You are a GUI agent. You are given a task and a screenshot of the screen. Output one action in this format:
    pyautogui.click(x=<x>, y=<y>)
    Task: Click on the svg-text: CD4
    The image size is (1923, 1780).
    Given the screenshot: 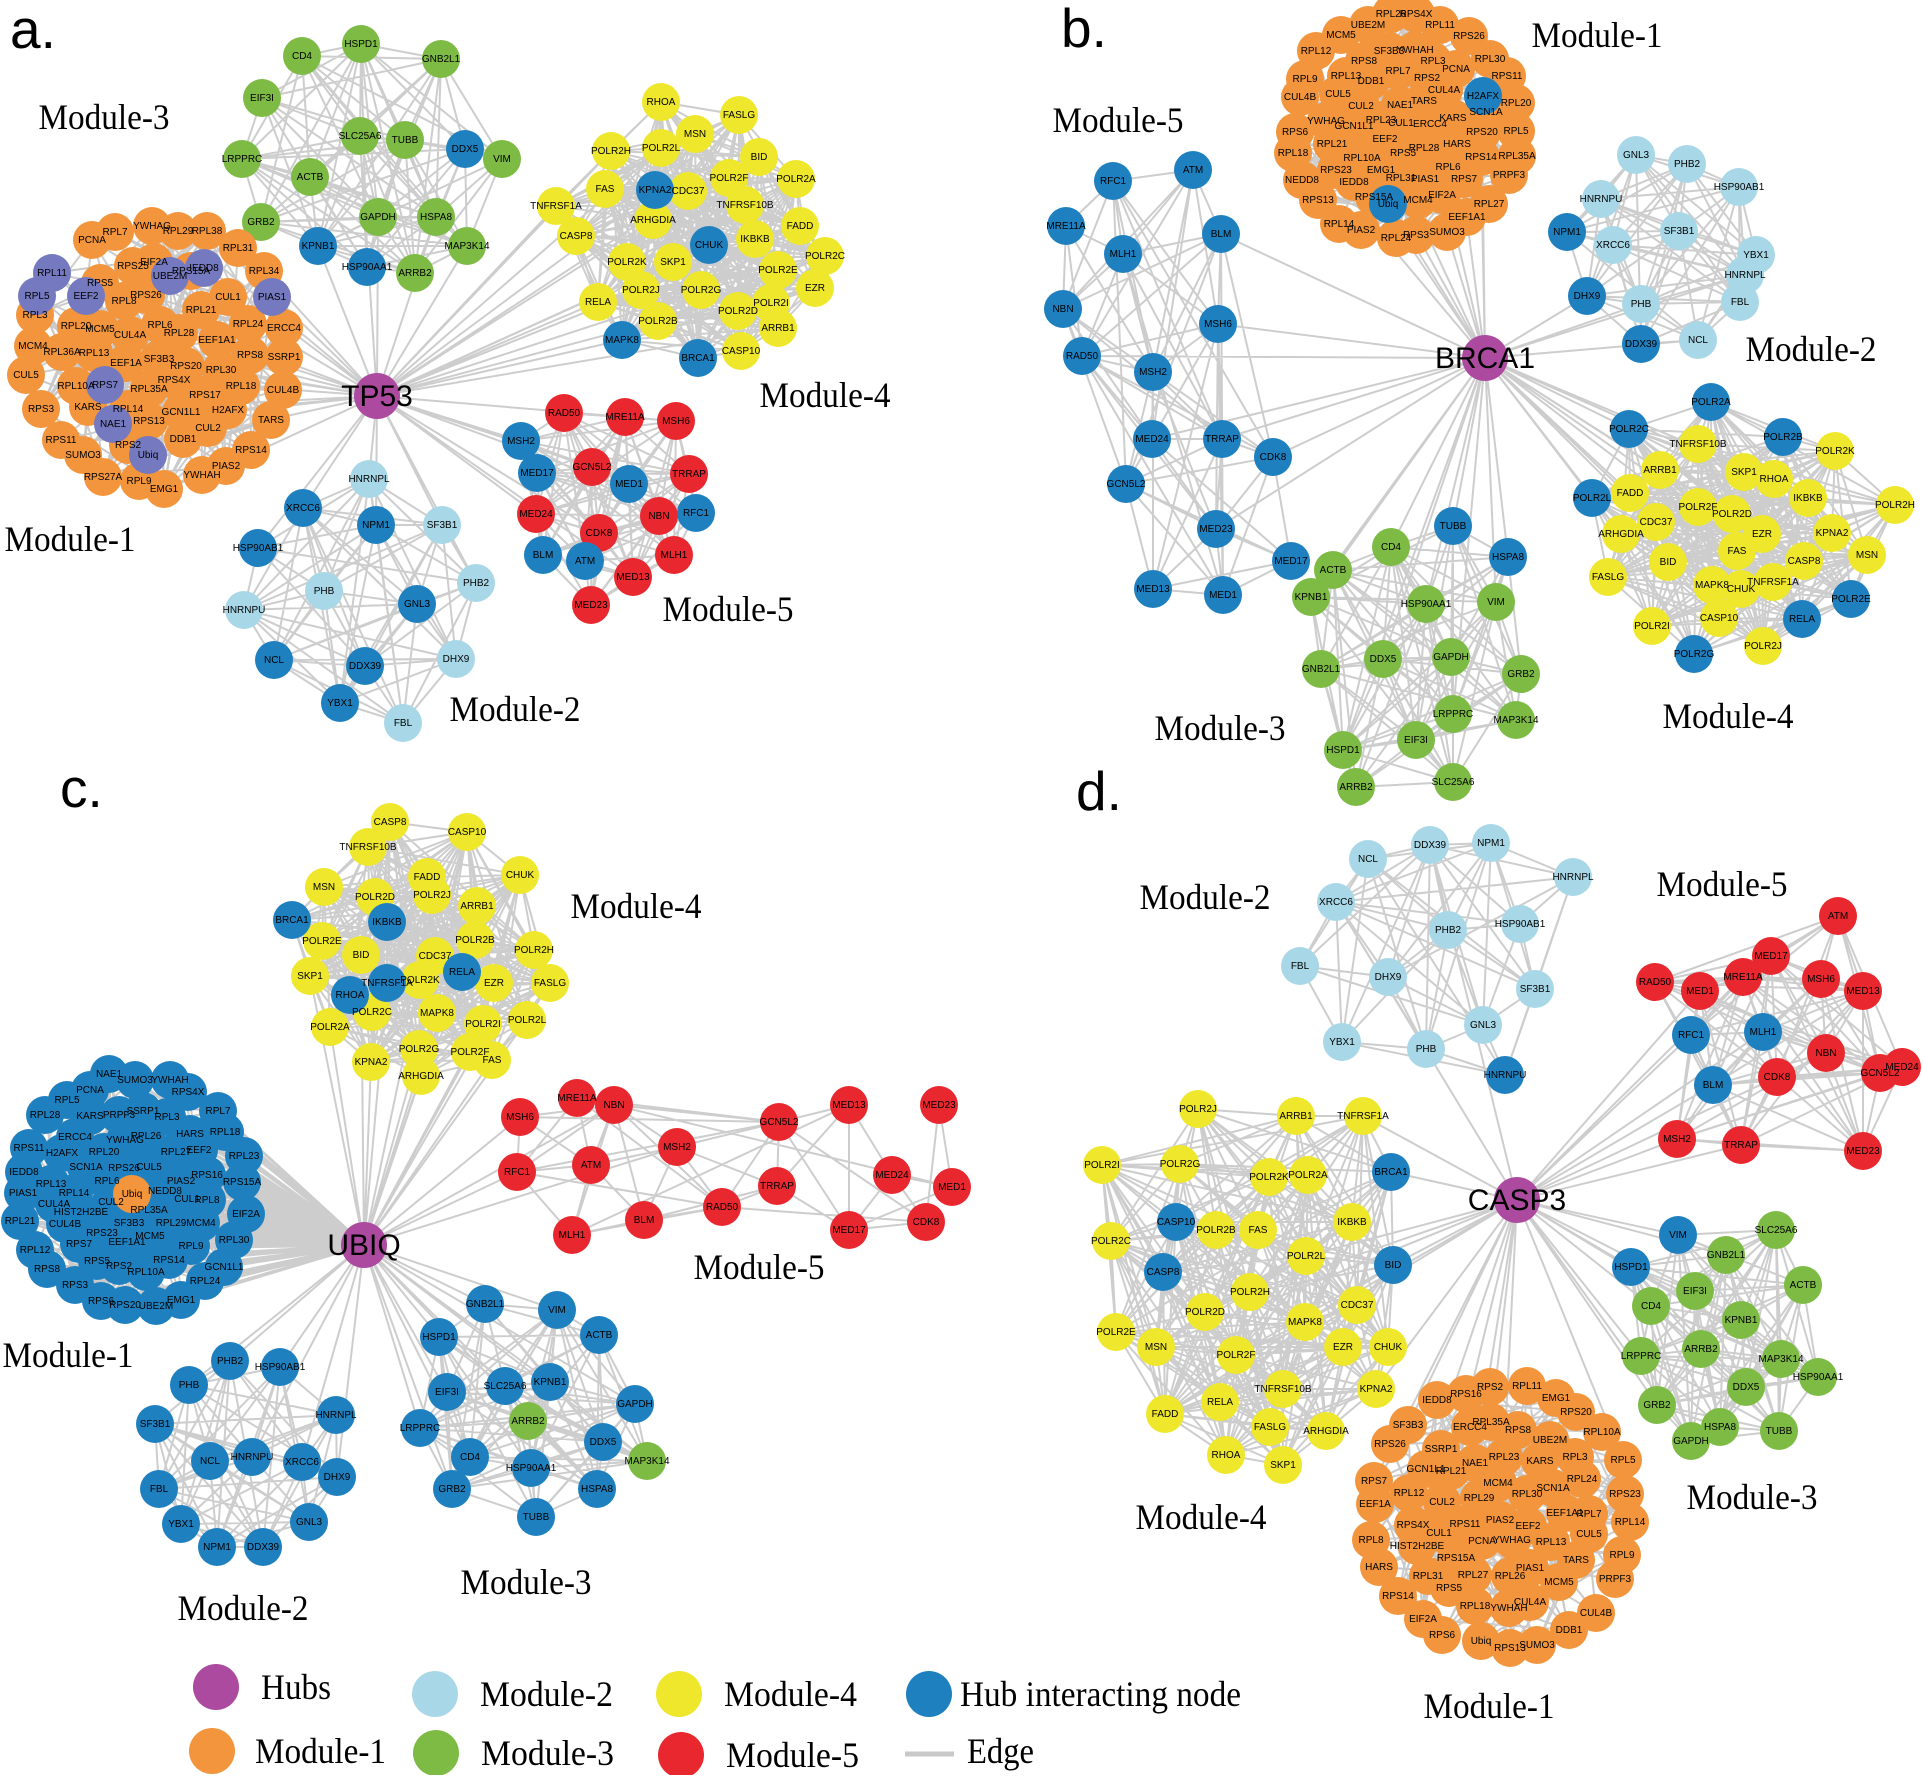 What is the action you would take?
    pyautogui.click(x=302, y=56)
    